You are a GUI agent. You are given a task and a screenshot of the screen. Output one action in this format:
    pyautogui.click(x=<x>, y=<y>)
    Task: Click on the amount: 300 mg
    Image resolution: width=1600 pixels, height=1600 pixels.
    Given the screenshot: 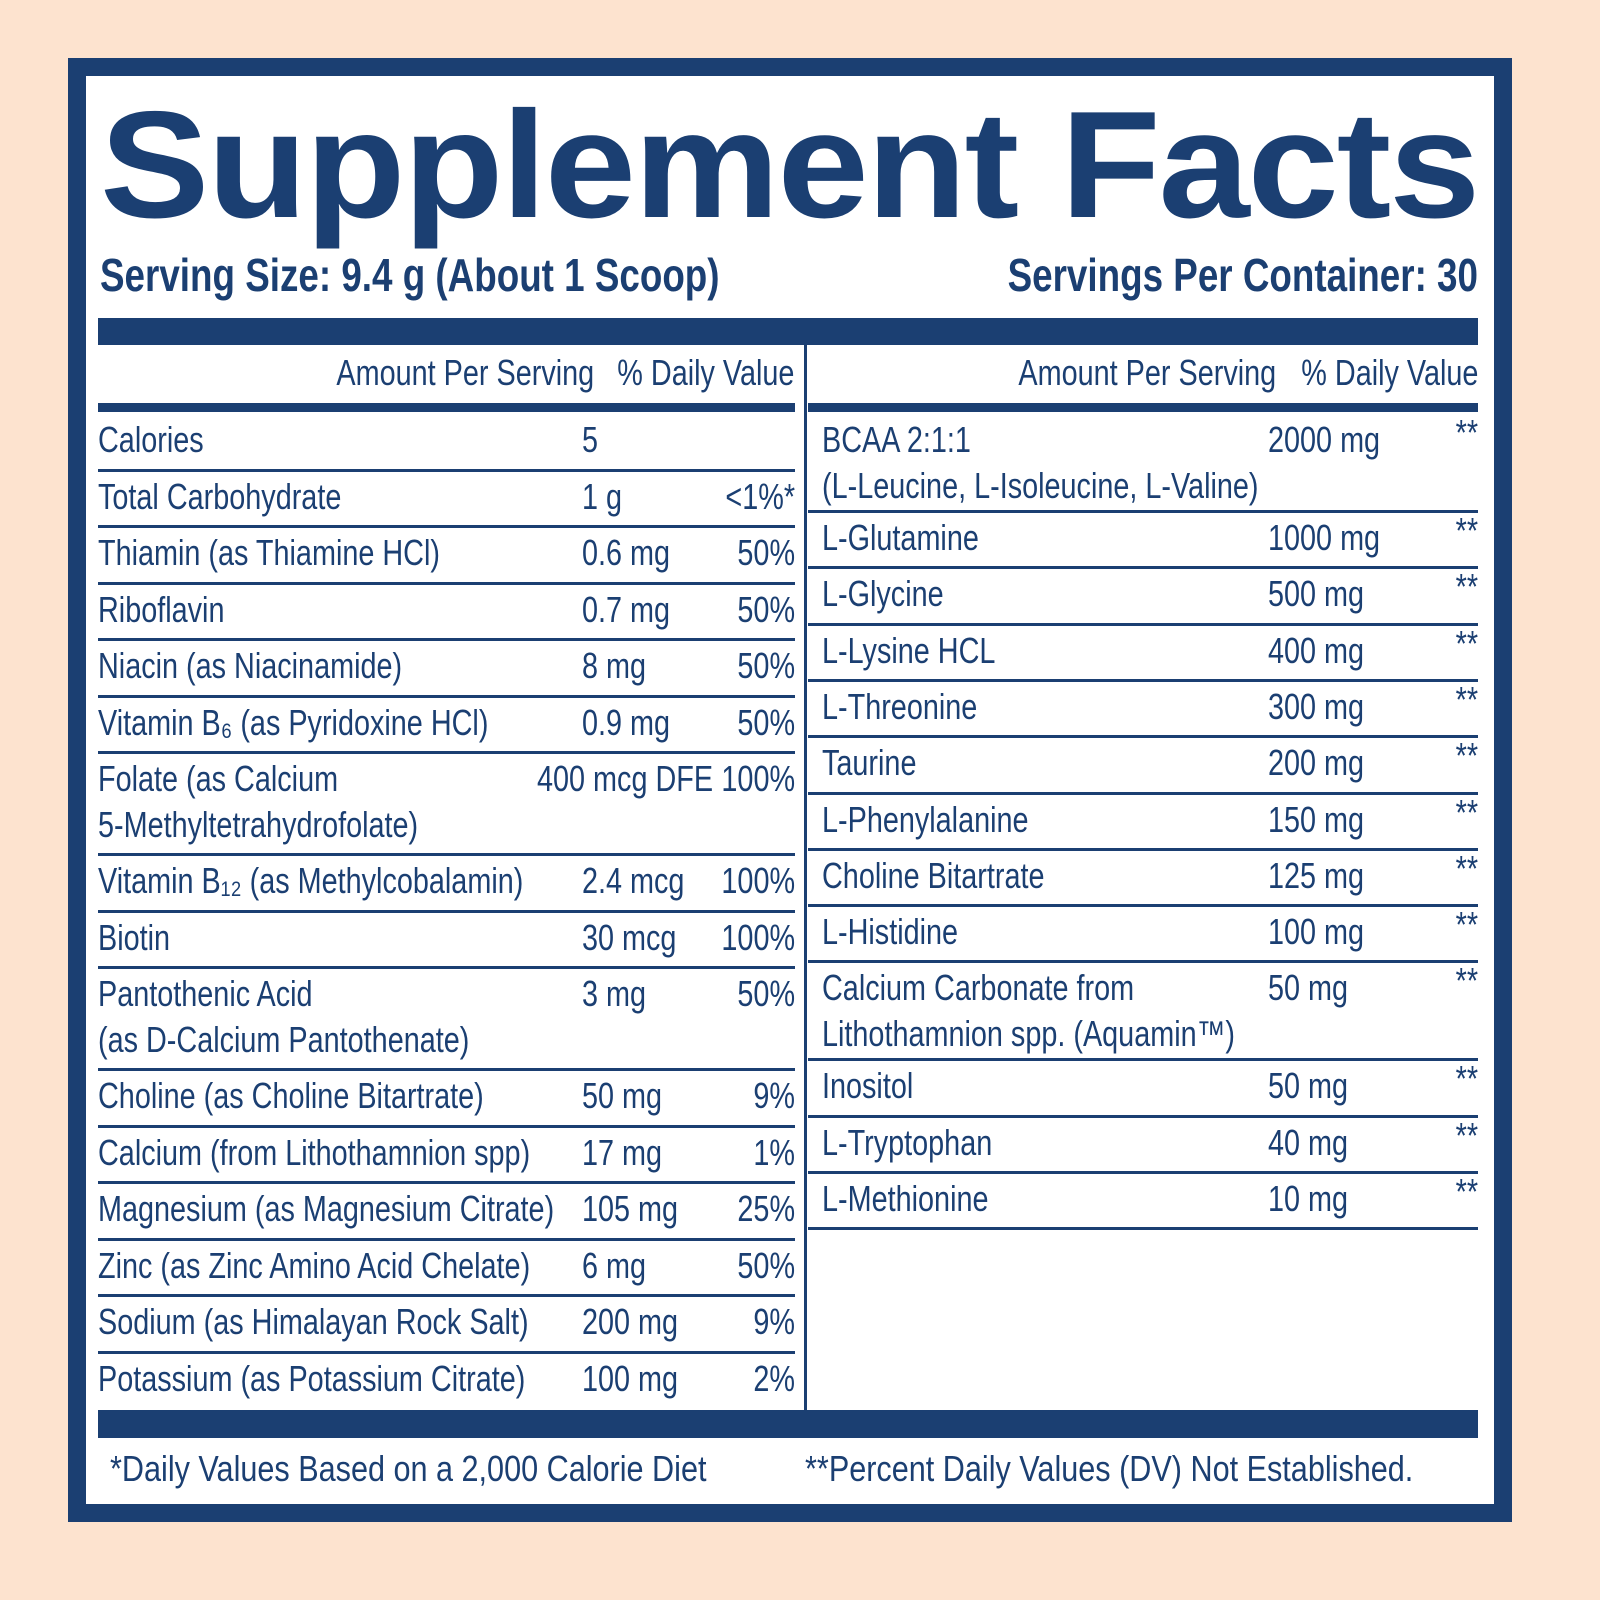 What is the action you would take?
    pyautogui.click(x=1316, y=706)
    